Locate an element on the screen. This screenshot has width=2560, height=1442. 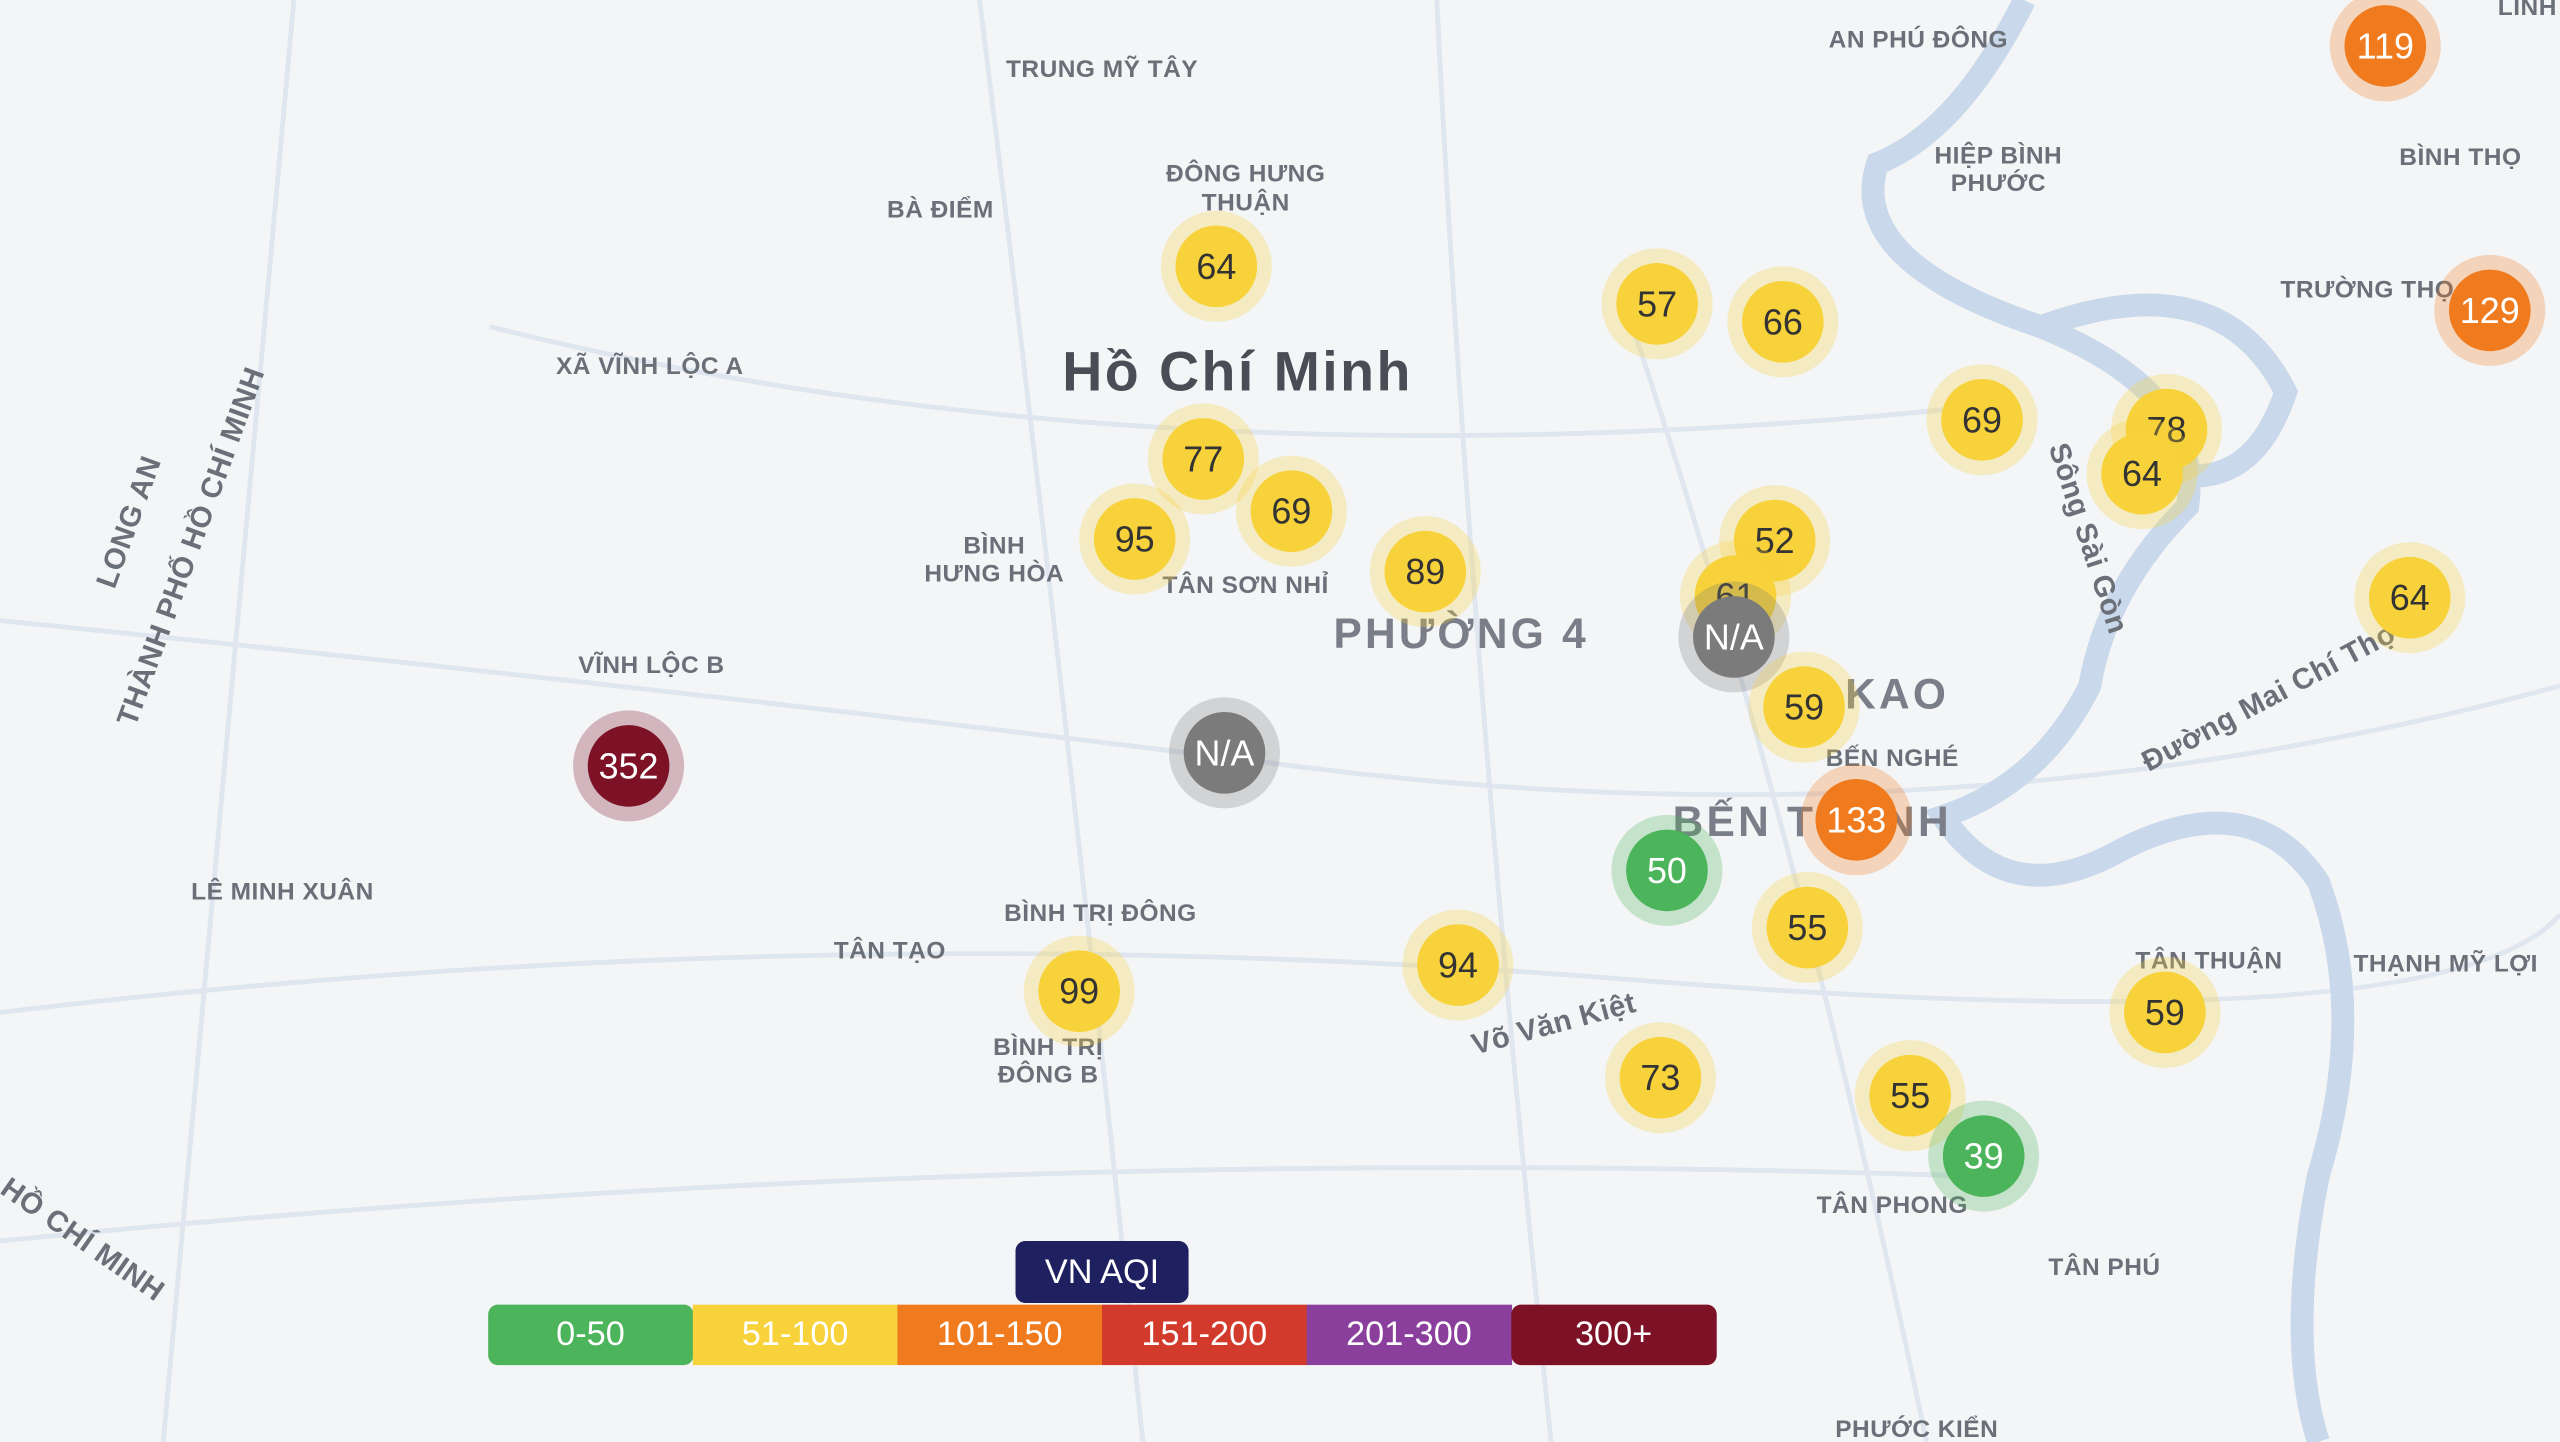
place-label: PHƯỚC KIỂN is located at coordinates (1916, 1428).